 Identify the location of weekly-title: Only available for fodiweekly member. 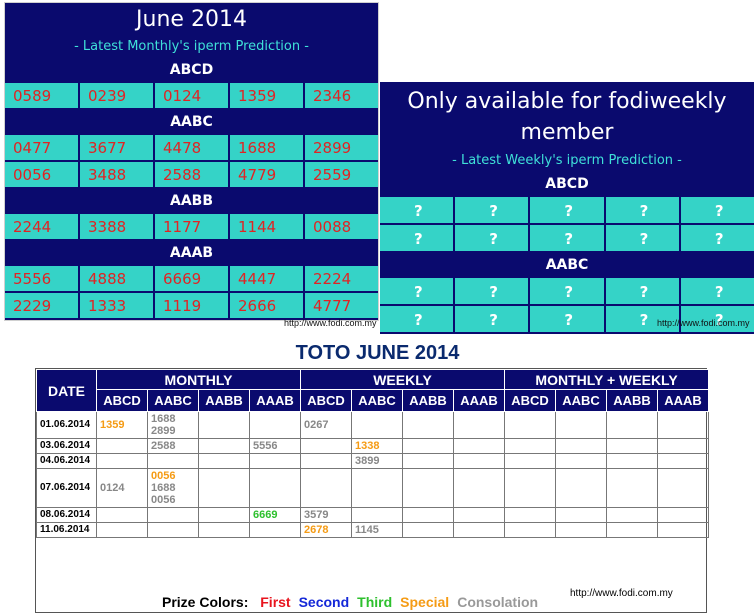
(567, 116).